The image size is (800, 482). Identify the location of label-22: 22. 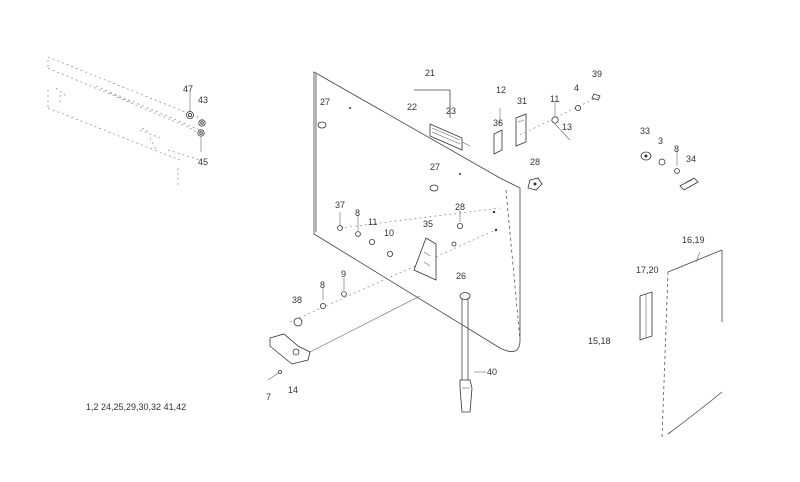
(412, 107).